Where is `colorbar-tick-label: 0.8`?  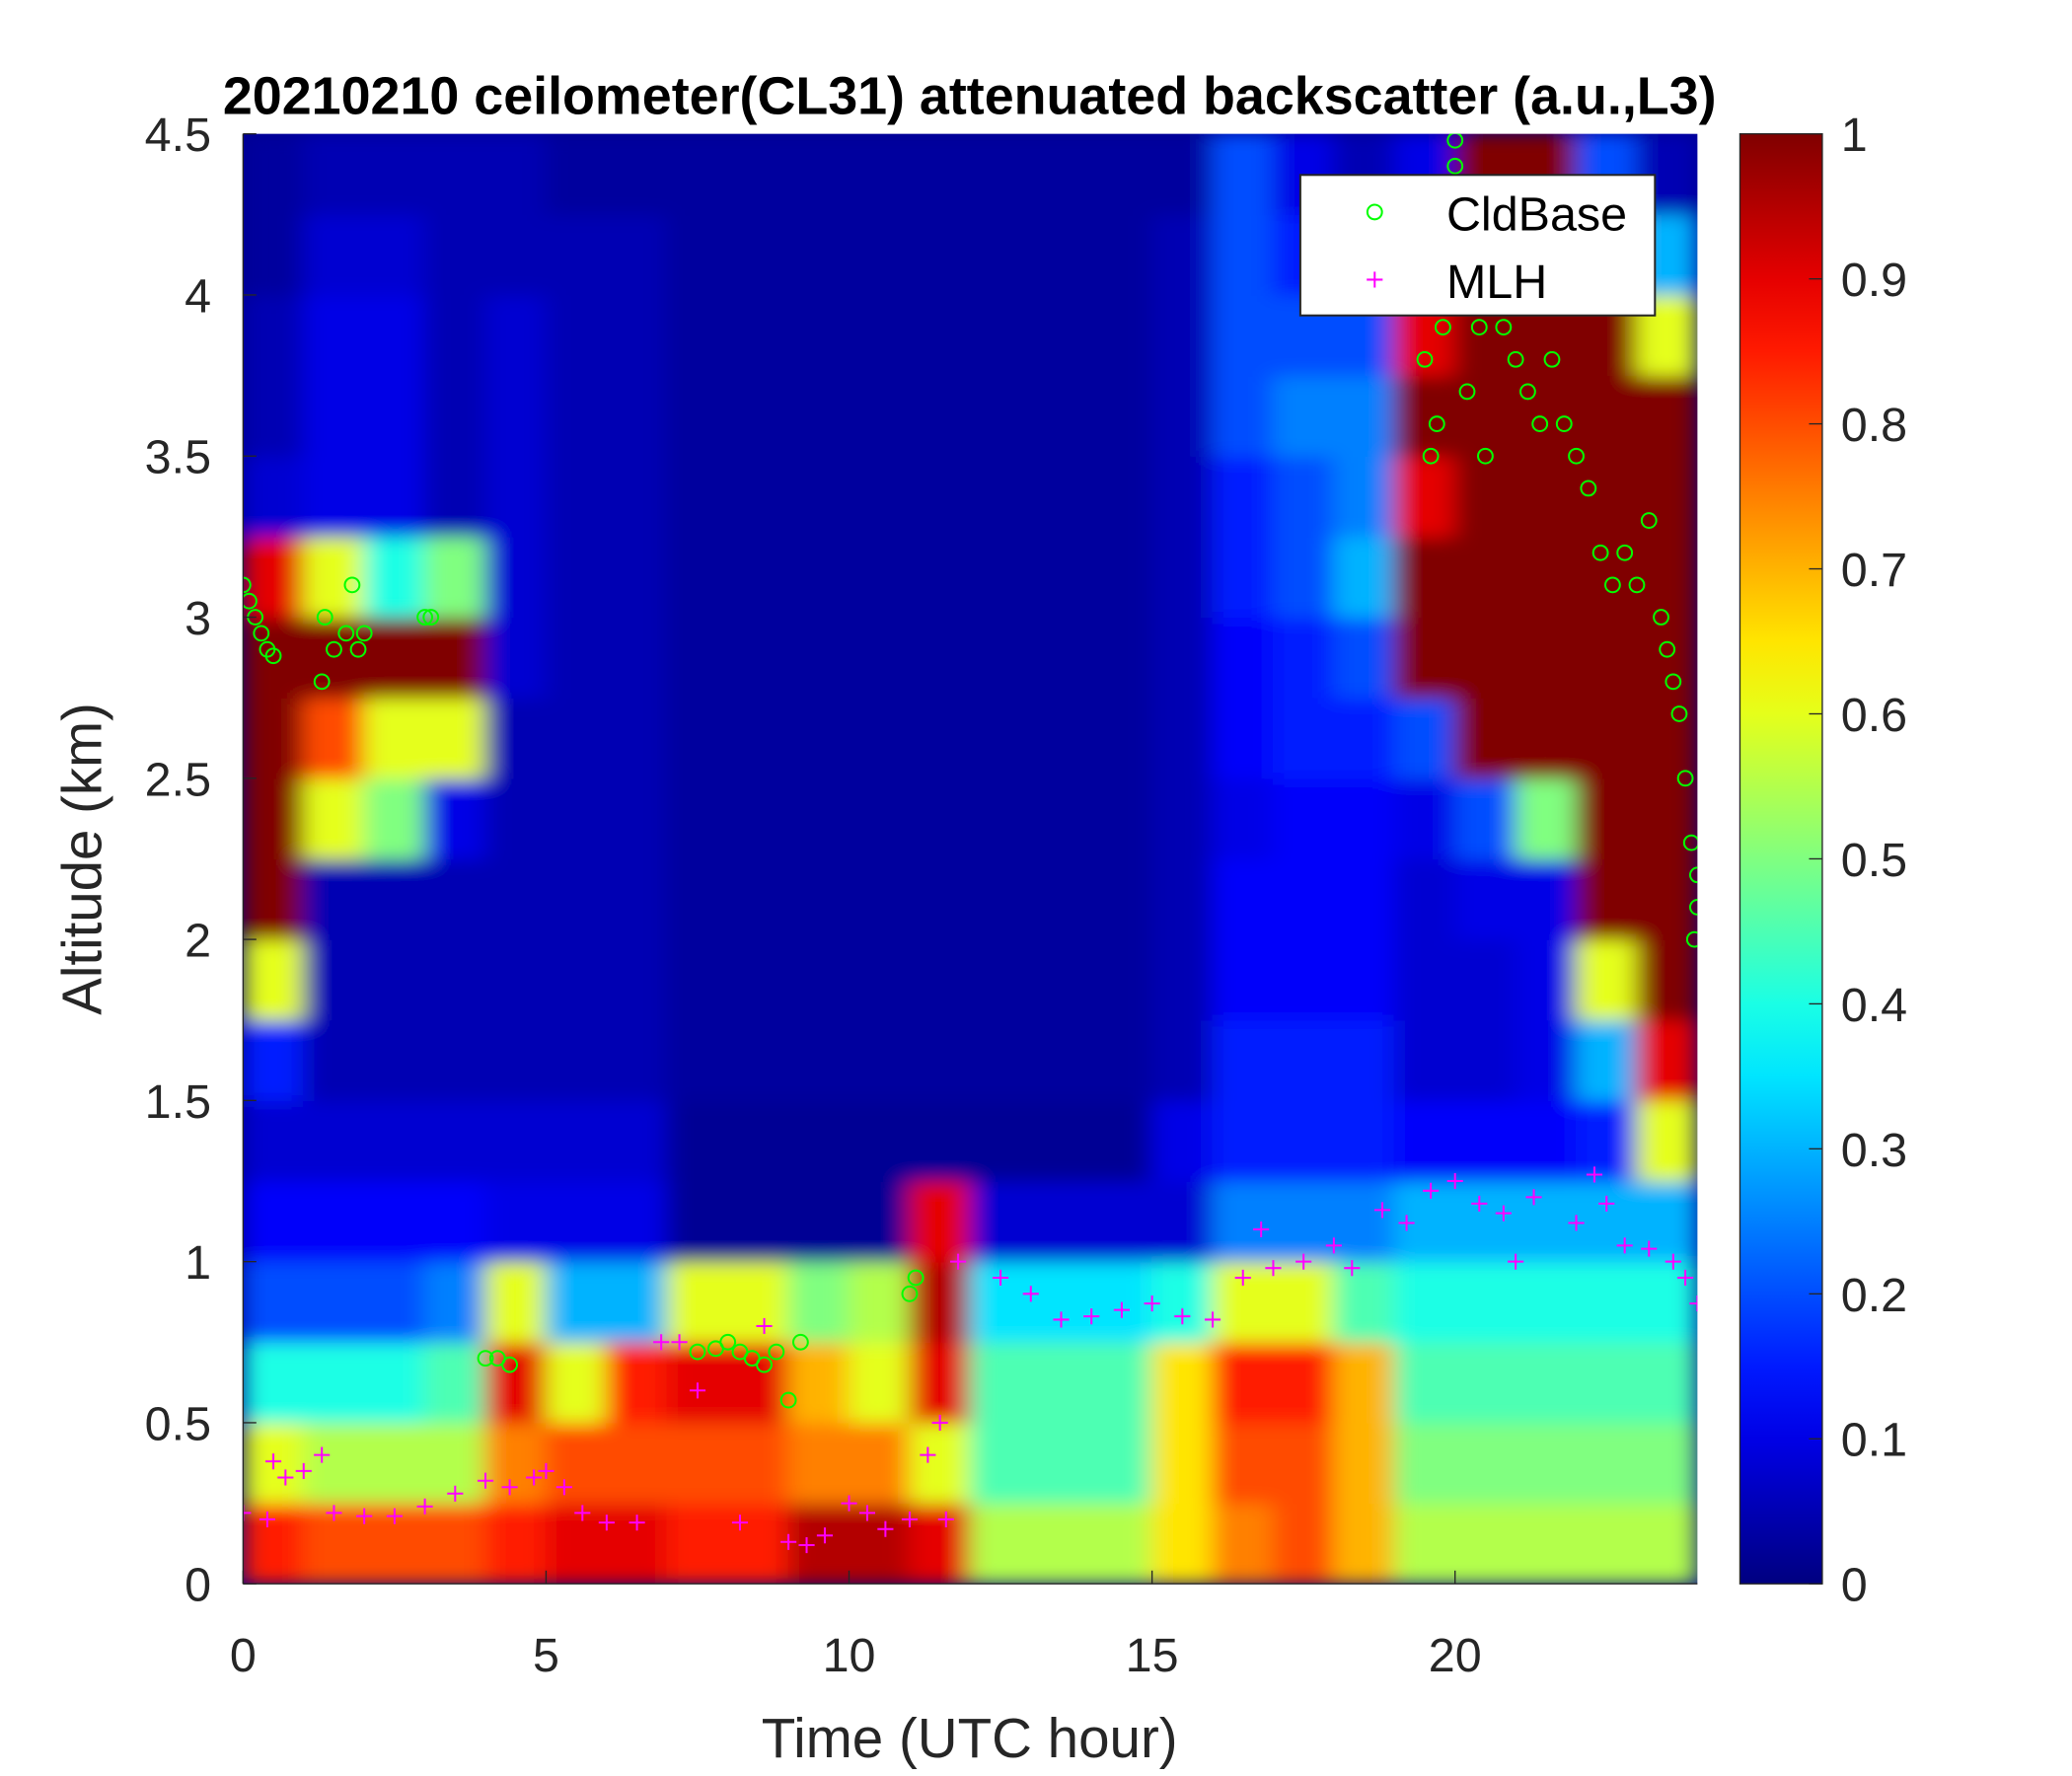 colorbar-tick-label: 0.8 is located at coordinates (1874, 426).